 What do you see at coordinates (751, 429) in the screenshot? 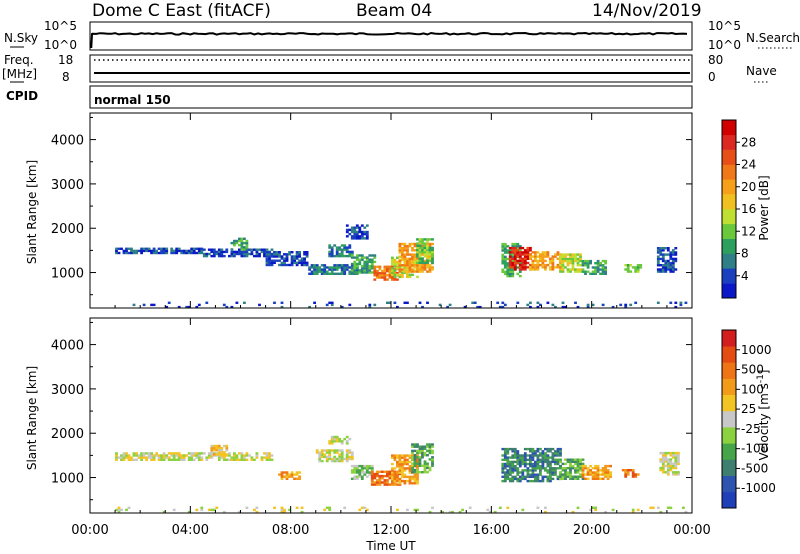
I see `velocity-colorbar-tick-label: -25` at bounding box center [751, 429].